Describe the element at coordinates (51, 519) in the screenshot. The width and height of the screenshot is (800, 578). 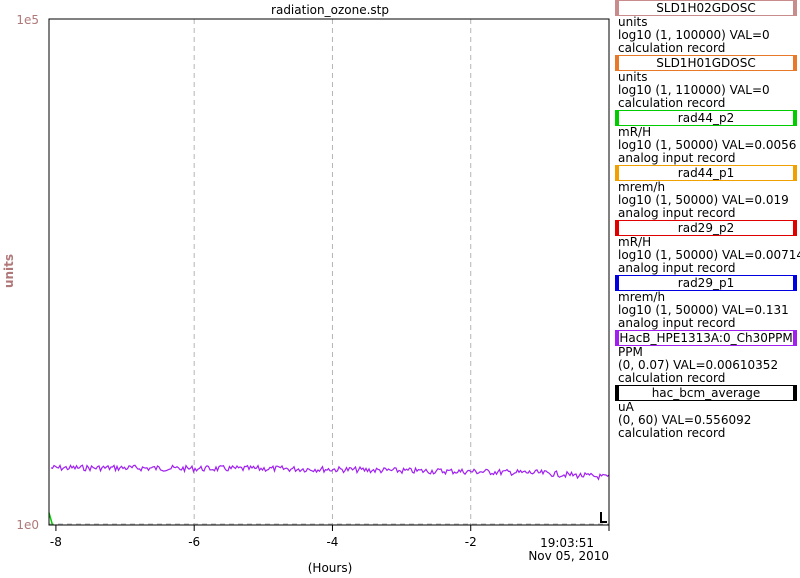
I see `series-line-rad44-p2` at that location.